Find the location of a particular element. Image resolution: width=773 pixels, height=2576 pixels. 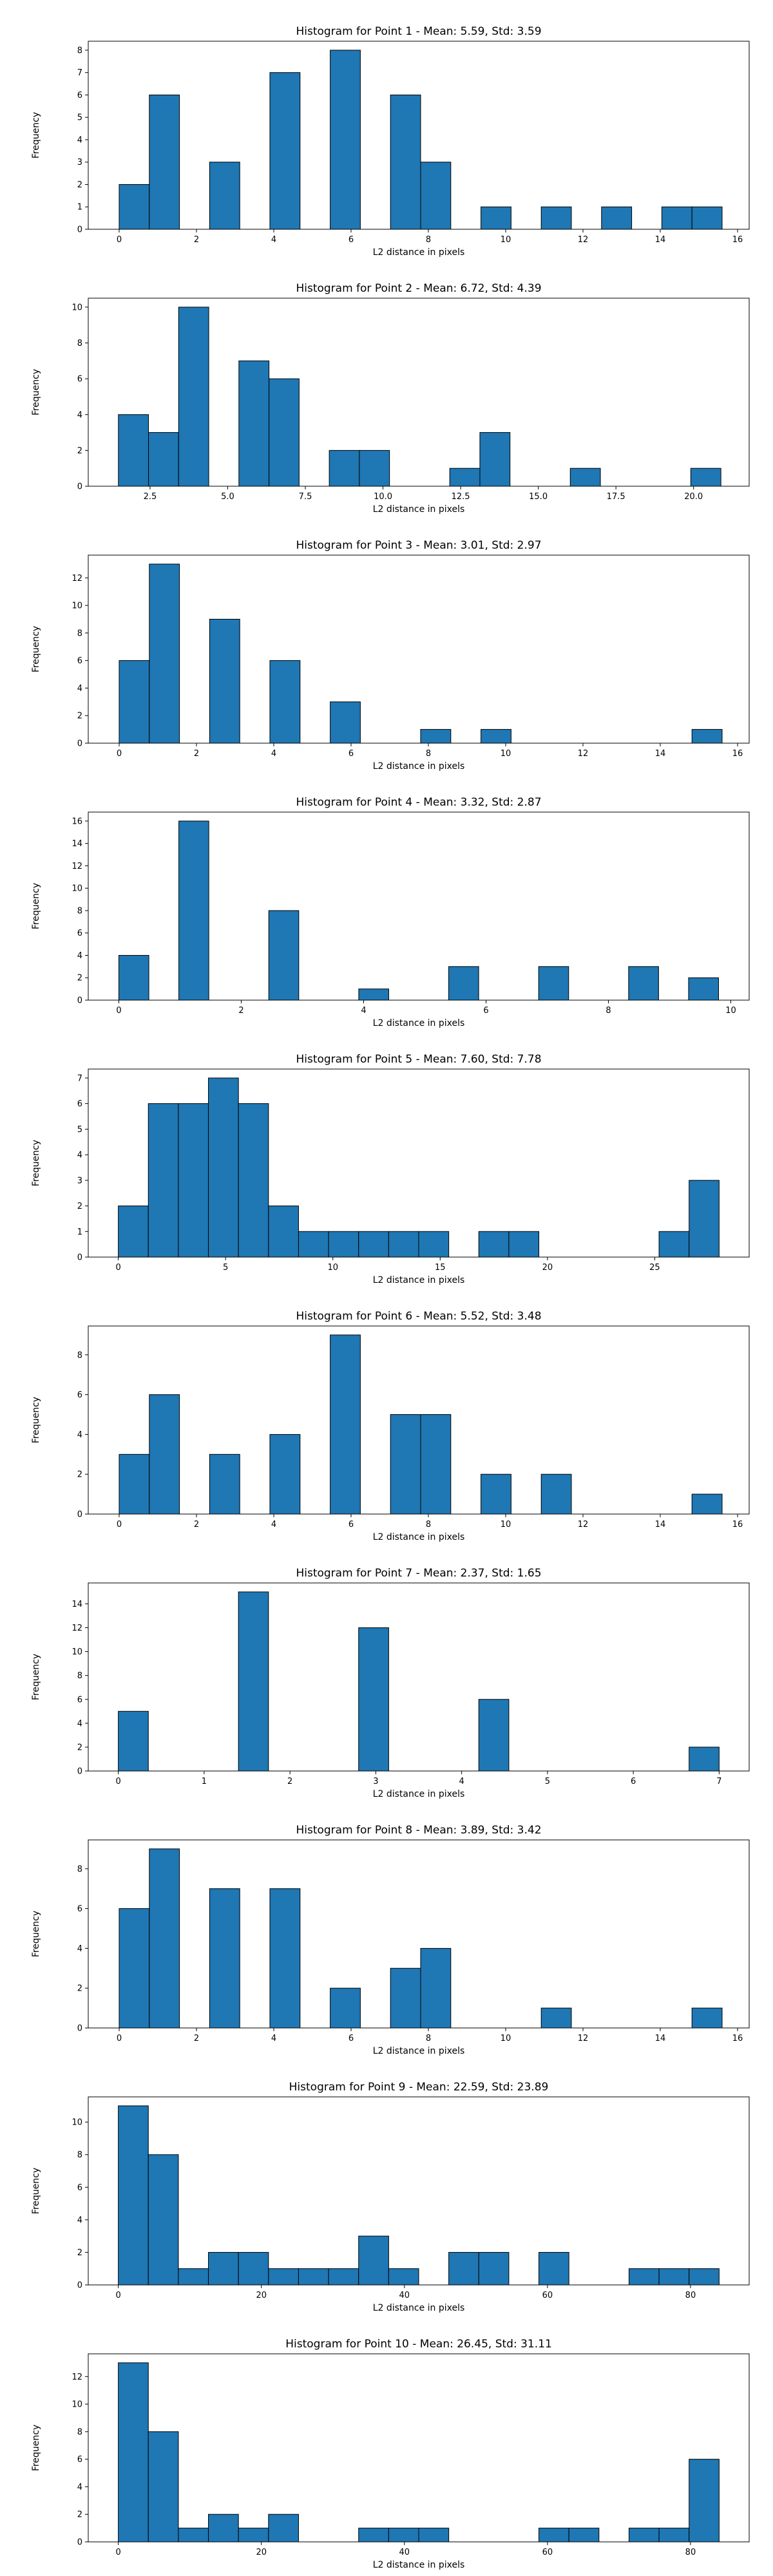

x-tick-label: 15 is located at coordinates (440, 1268).